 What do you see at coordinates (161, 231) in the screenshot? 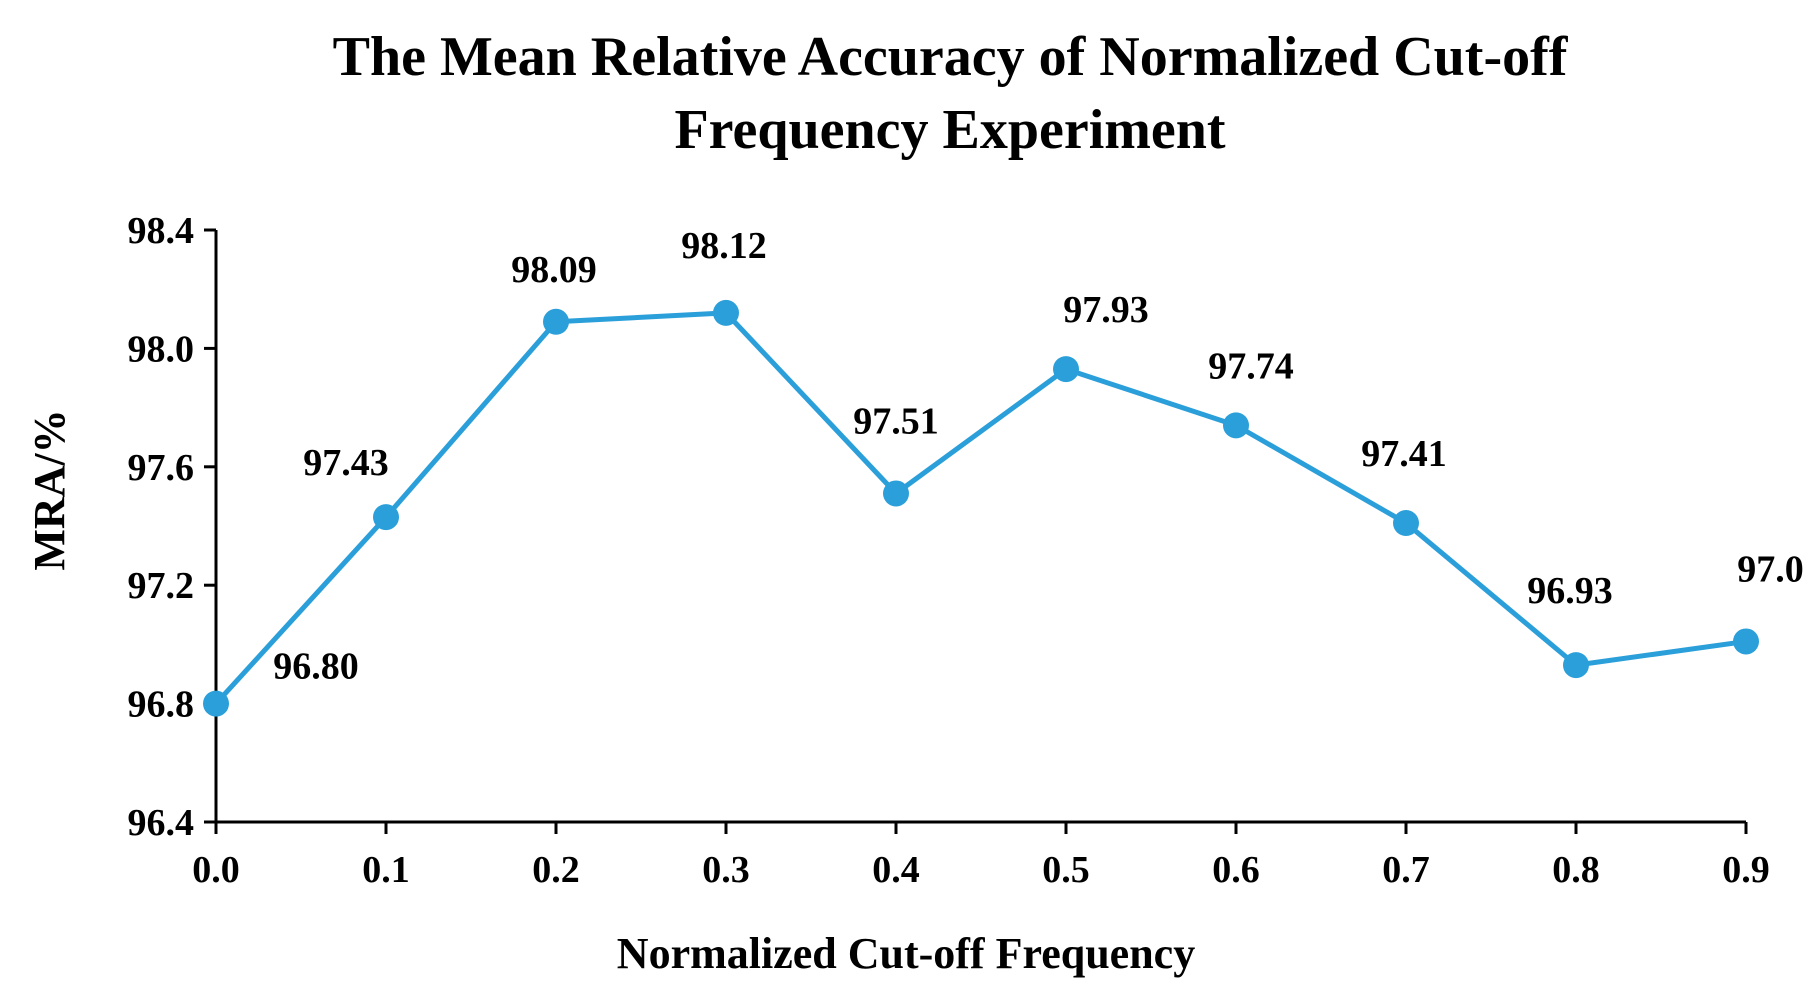
I see `y-tick-label: 98.4` at bounding box center [161, 231].